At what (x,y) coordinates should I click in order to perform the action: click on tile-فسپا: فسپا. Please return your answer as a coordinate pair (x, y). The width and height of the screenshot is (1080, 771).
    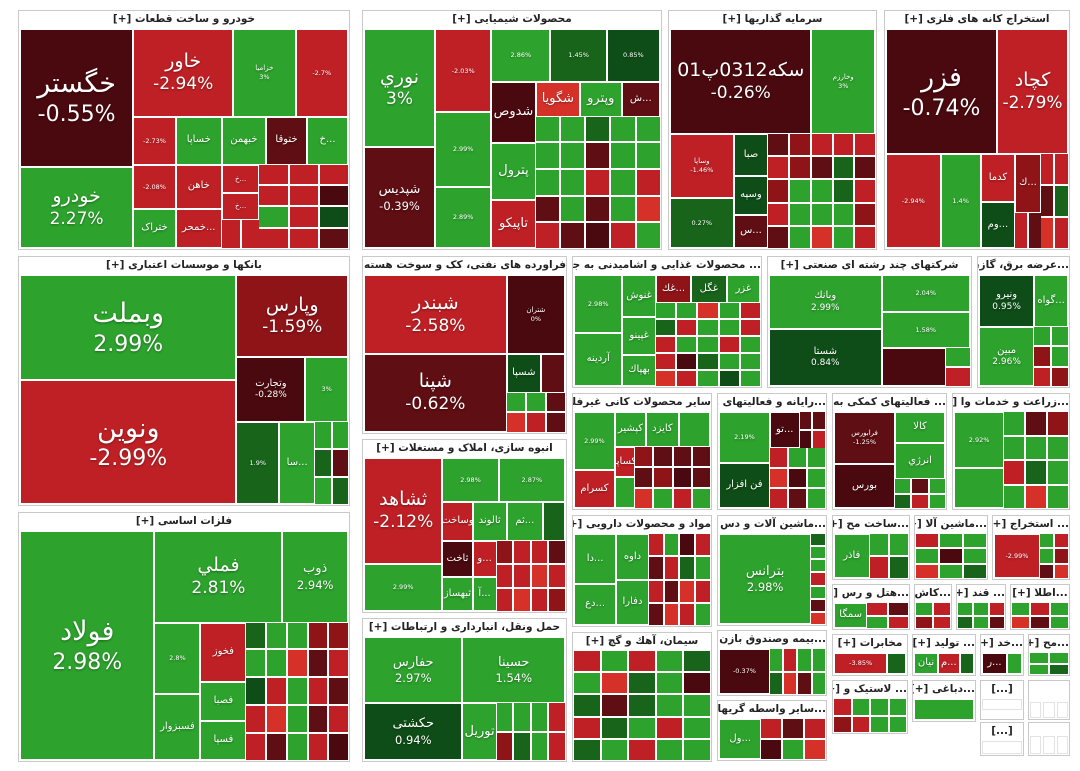
    Looking at the image, I should click on (223, 740).